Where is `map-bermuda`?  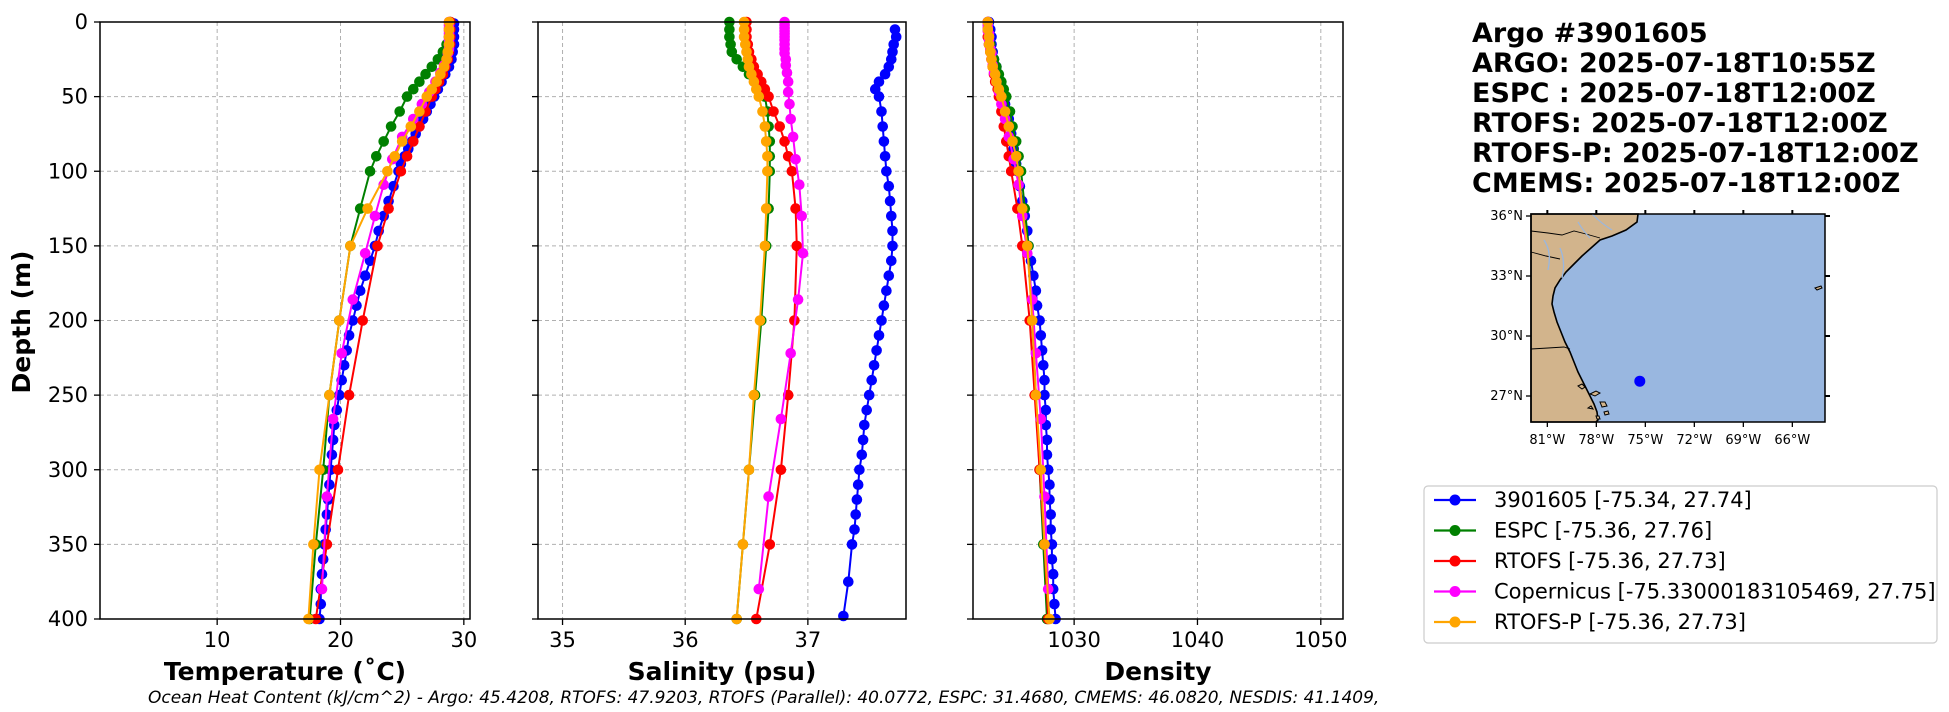
map-bermuda is located at coordinates (1818, 288).